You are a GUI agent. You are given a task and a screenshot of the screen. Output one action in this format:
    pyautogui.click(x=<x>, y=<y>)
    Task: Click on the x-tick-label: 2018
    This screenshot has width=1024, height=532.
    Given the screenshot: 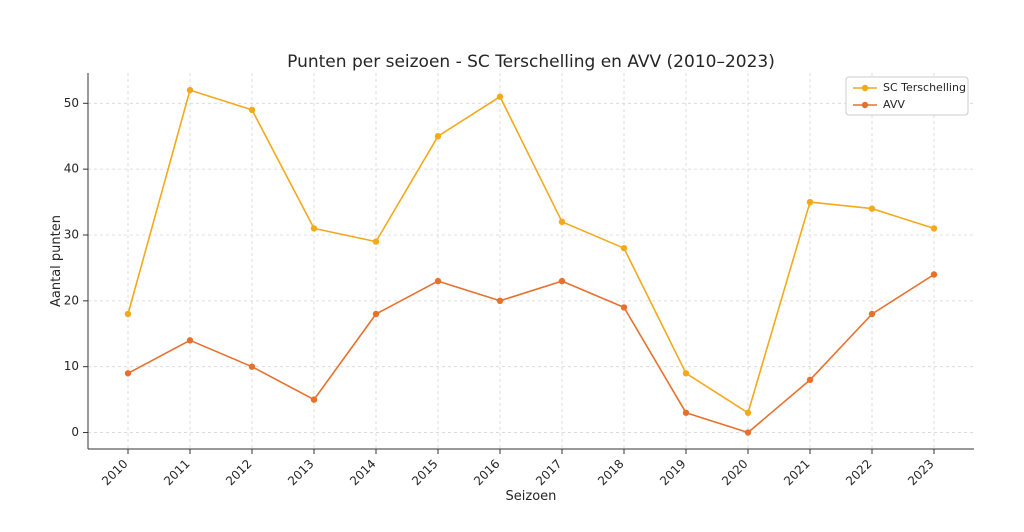 What is the action you would take?
    pyautogui.click(x=610, y=472)
    